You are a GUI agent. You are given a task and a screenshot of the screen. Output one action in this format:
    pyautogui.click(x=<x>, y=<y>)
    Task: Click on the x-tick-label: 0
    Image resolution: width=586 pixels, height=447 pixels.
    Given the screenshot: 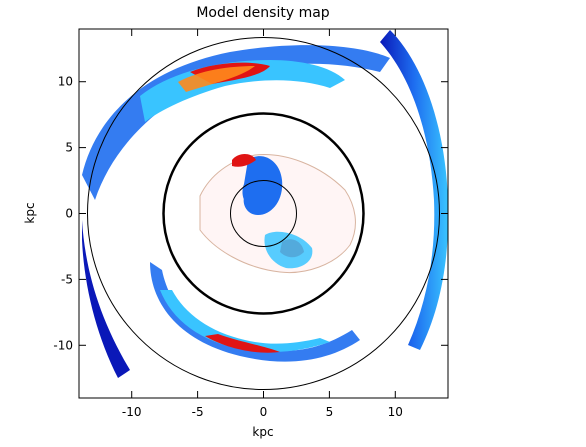 What is the action you would take?
    pyautogui.click(x=264, y=412)
    